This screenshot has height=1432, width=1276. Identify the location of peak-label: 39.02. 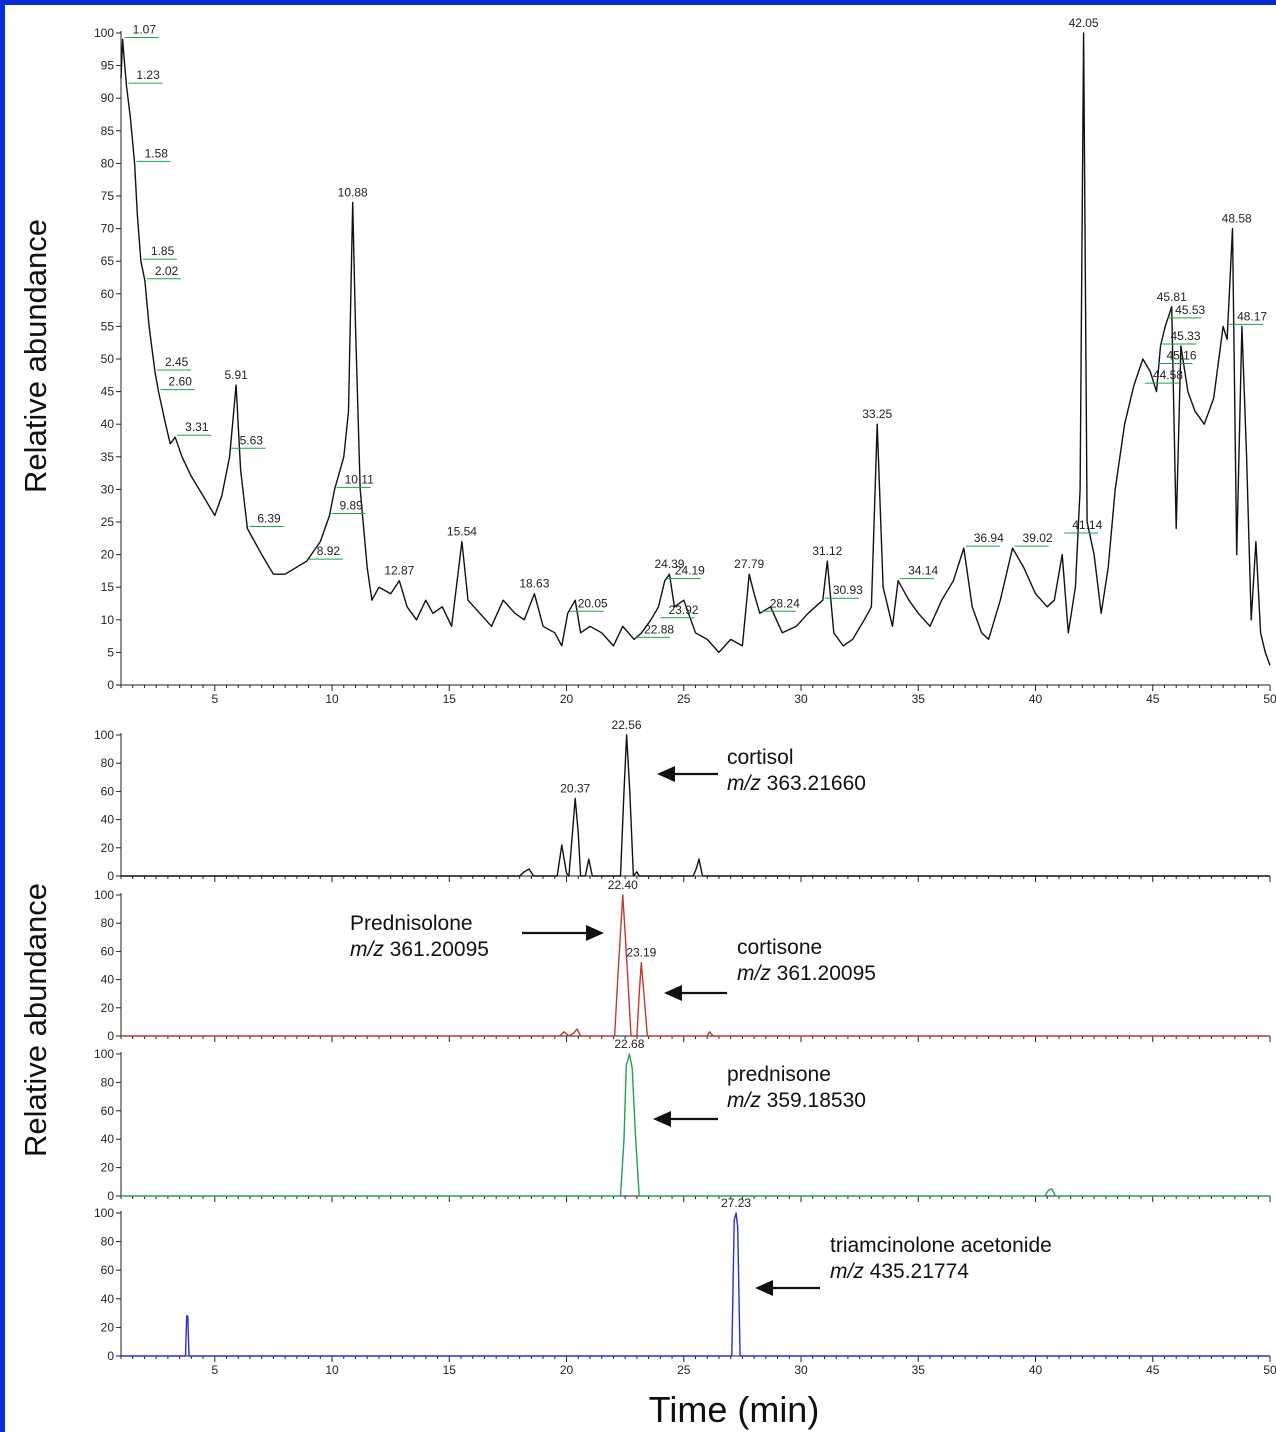
(1038, 538).